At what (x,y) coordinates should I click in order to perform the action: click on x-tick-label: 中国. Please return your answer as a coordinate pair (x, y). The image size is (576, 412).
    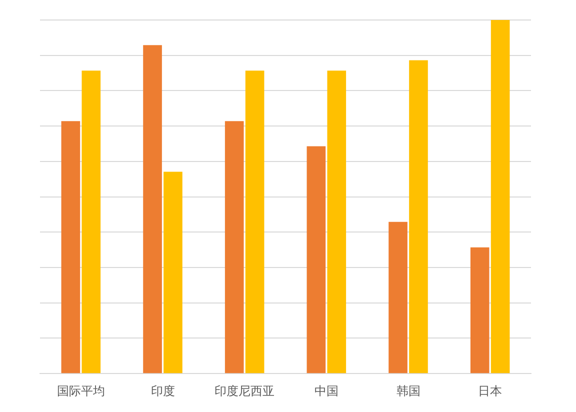
    Looking at the image, I should click on (326, 391).